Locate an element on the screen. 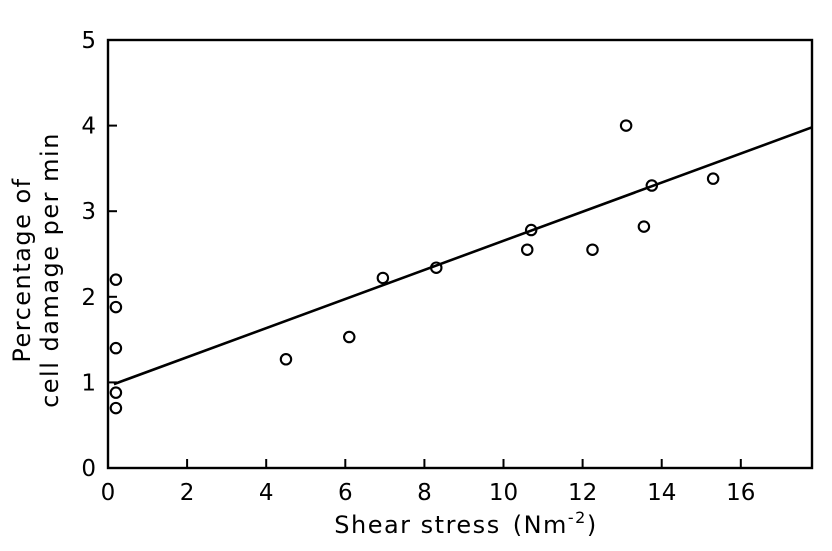 The width and height of the screenshot is (832, 551). x-tick-label: 10 is located at coordinates (503, 493).